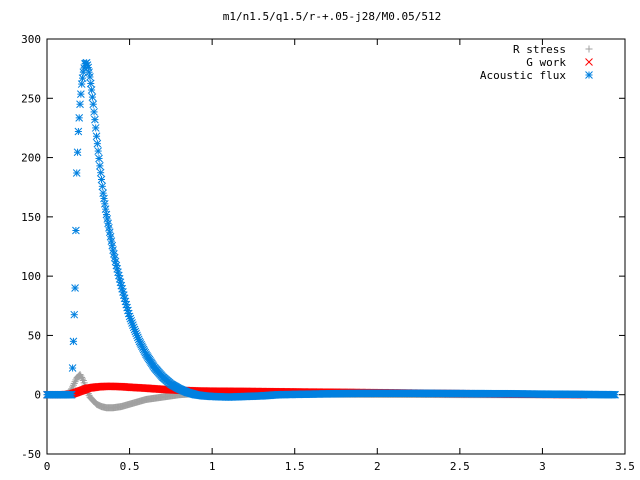 The image size is (640, 480). What do you see at coordinates (546, 62) in the screenshot?
I see `legend-label: G work` at bounding box center [546, 62].